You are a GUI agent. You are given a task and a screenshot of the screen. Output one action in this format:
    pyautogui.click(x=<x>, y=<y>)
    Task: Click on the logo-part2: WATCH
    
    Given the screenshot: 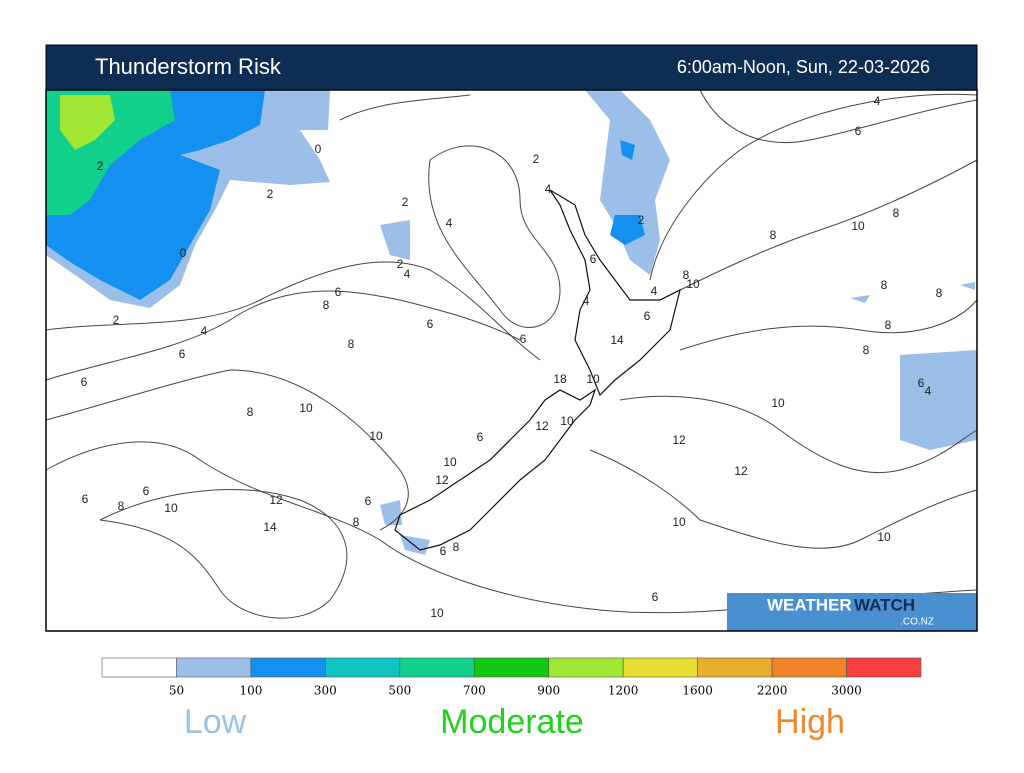 What is the action you would take?
    pyautogui.click(x=884, y=604)
    